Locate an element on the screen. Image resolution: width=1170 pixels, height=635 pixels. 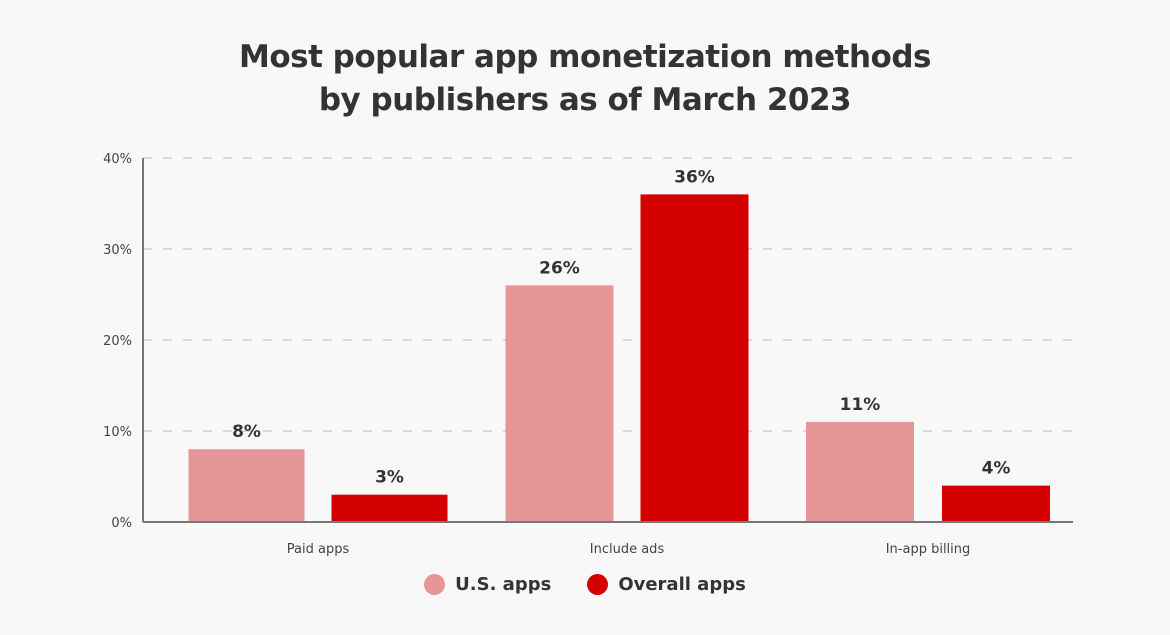
legend-item-us-apps: U.S. apps is located at coordinates (487, 584).